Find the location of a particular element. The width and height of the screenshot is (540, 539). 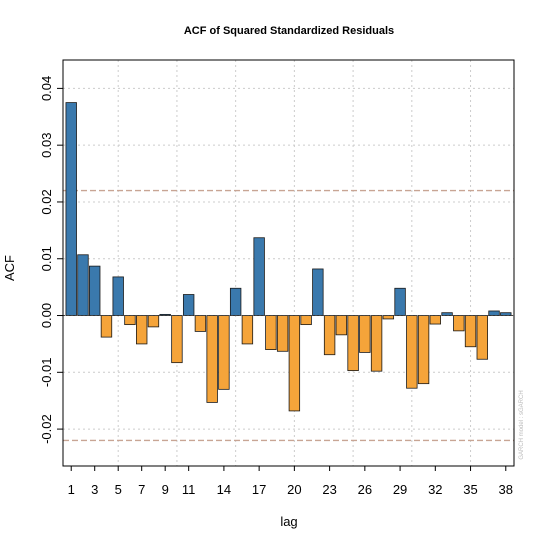

y-tick-label: 0.01 is located at coordinates (46, 258).